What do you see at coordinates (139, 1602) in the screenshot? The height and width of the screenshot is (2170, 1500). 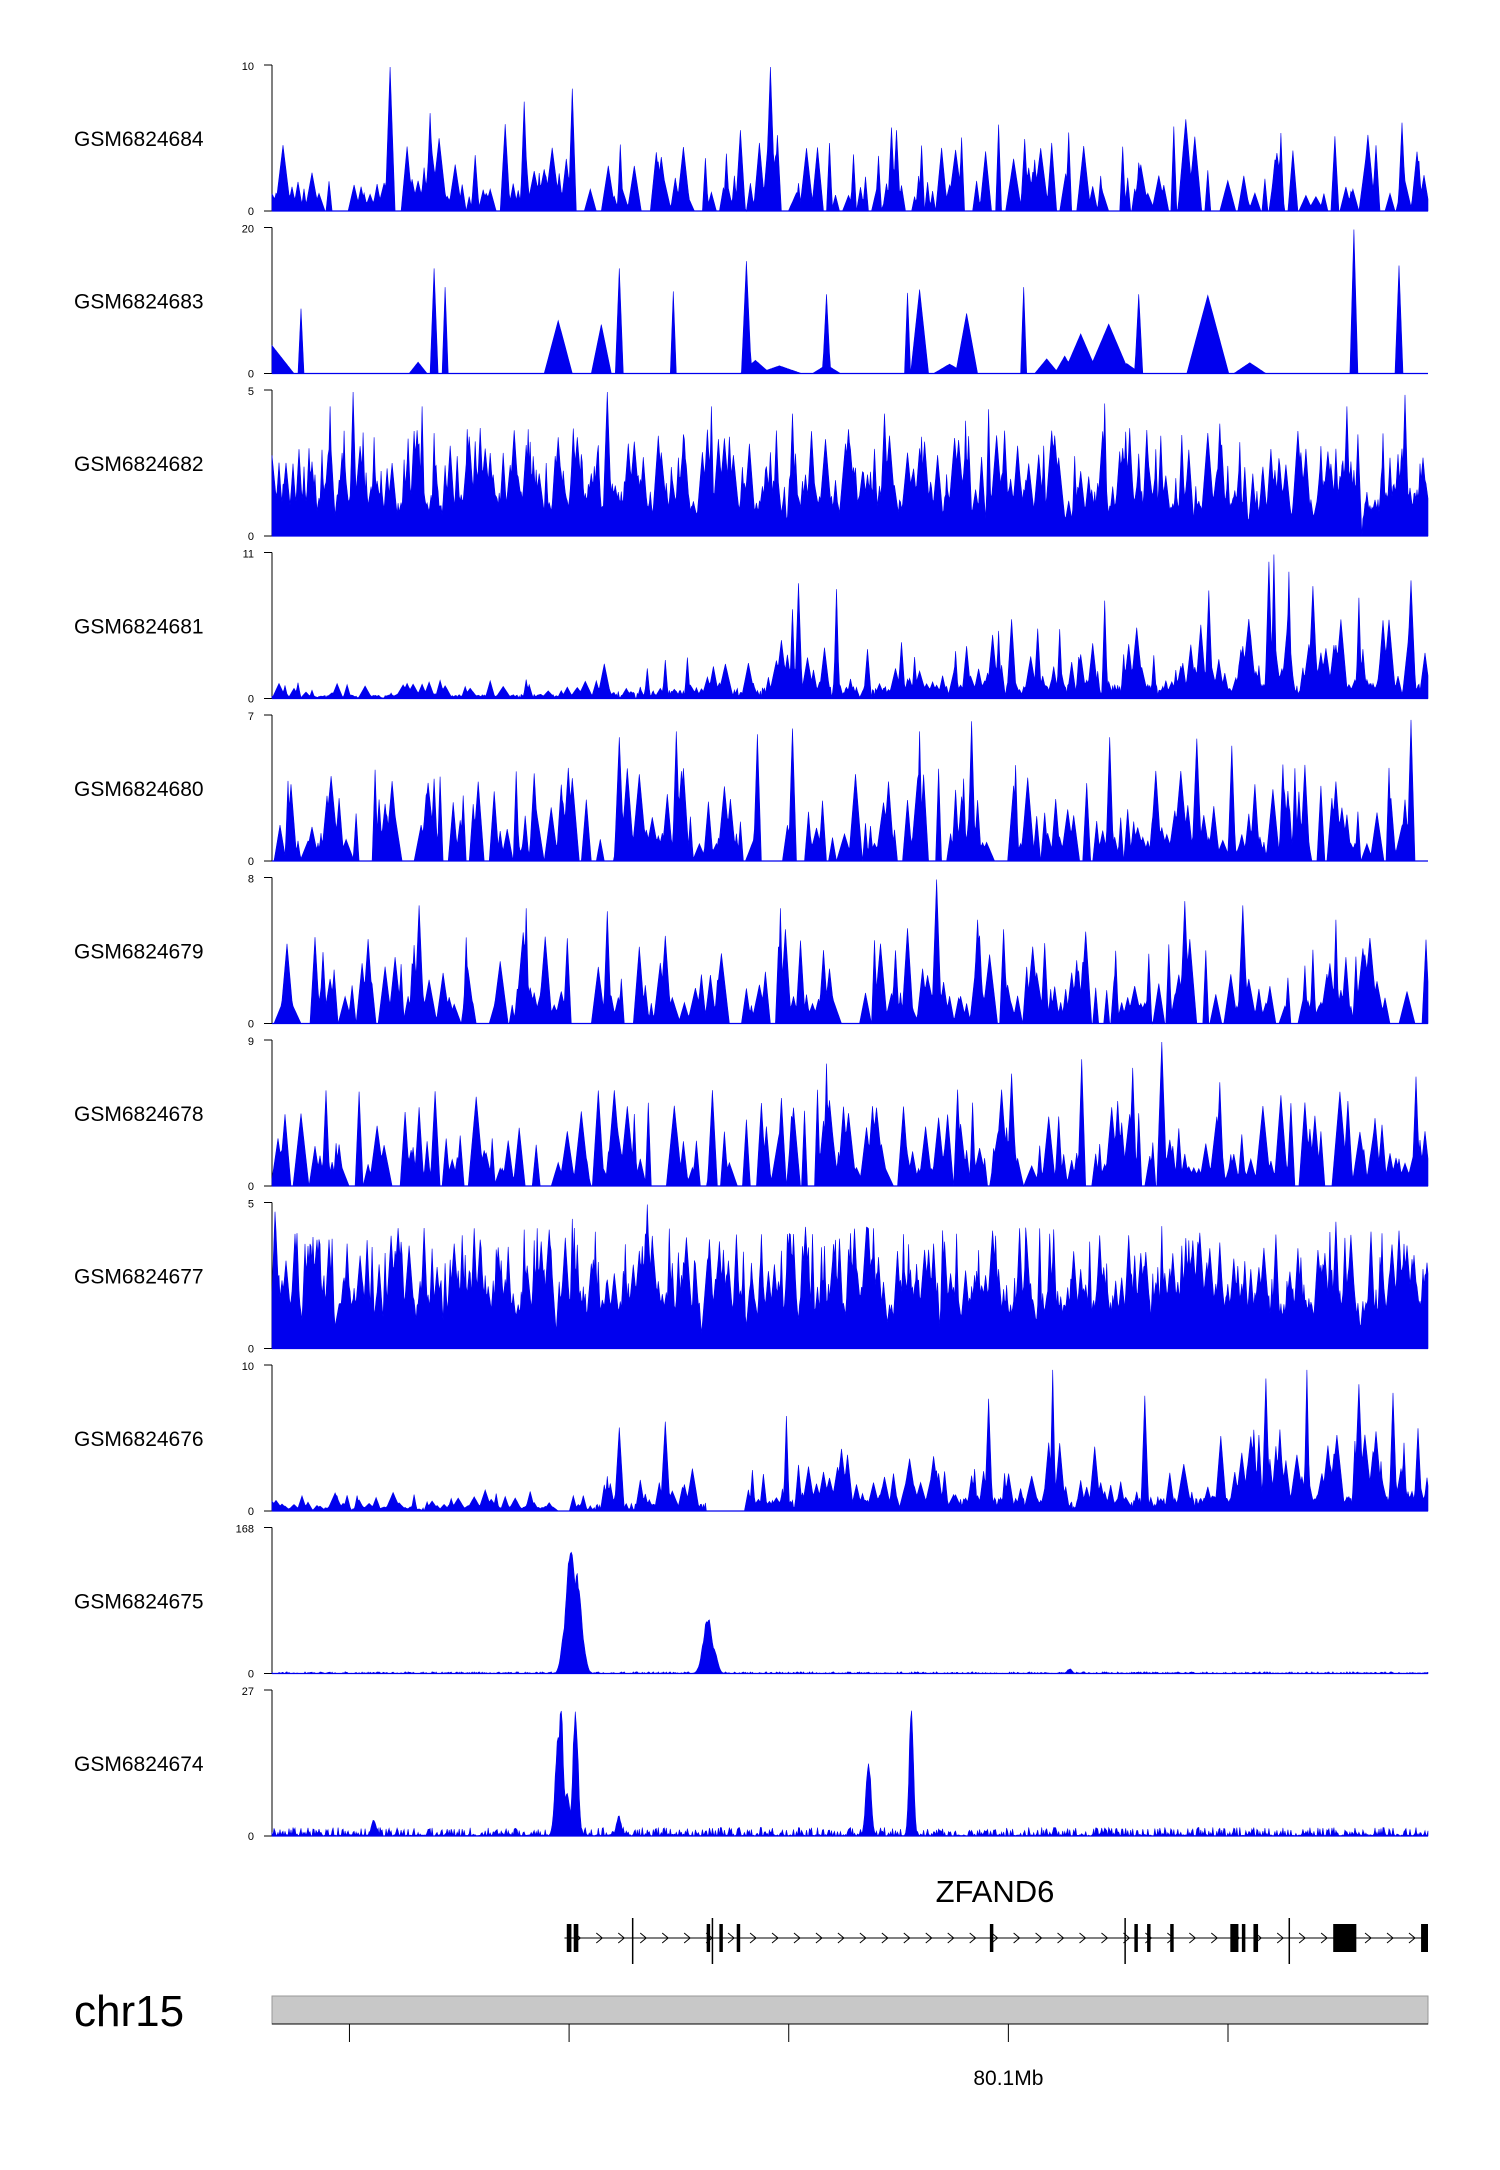 I see `track-label: GSM6824675` at bounding box center [139, 1602].